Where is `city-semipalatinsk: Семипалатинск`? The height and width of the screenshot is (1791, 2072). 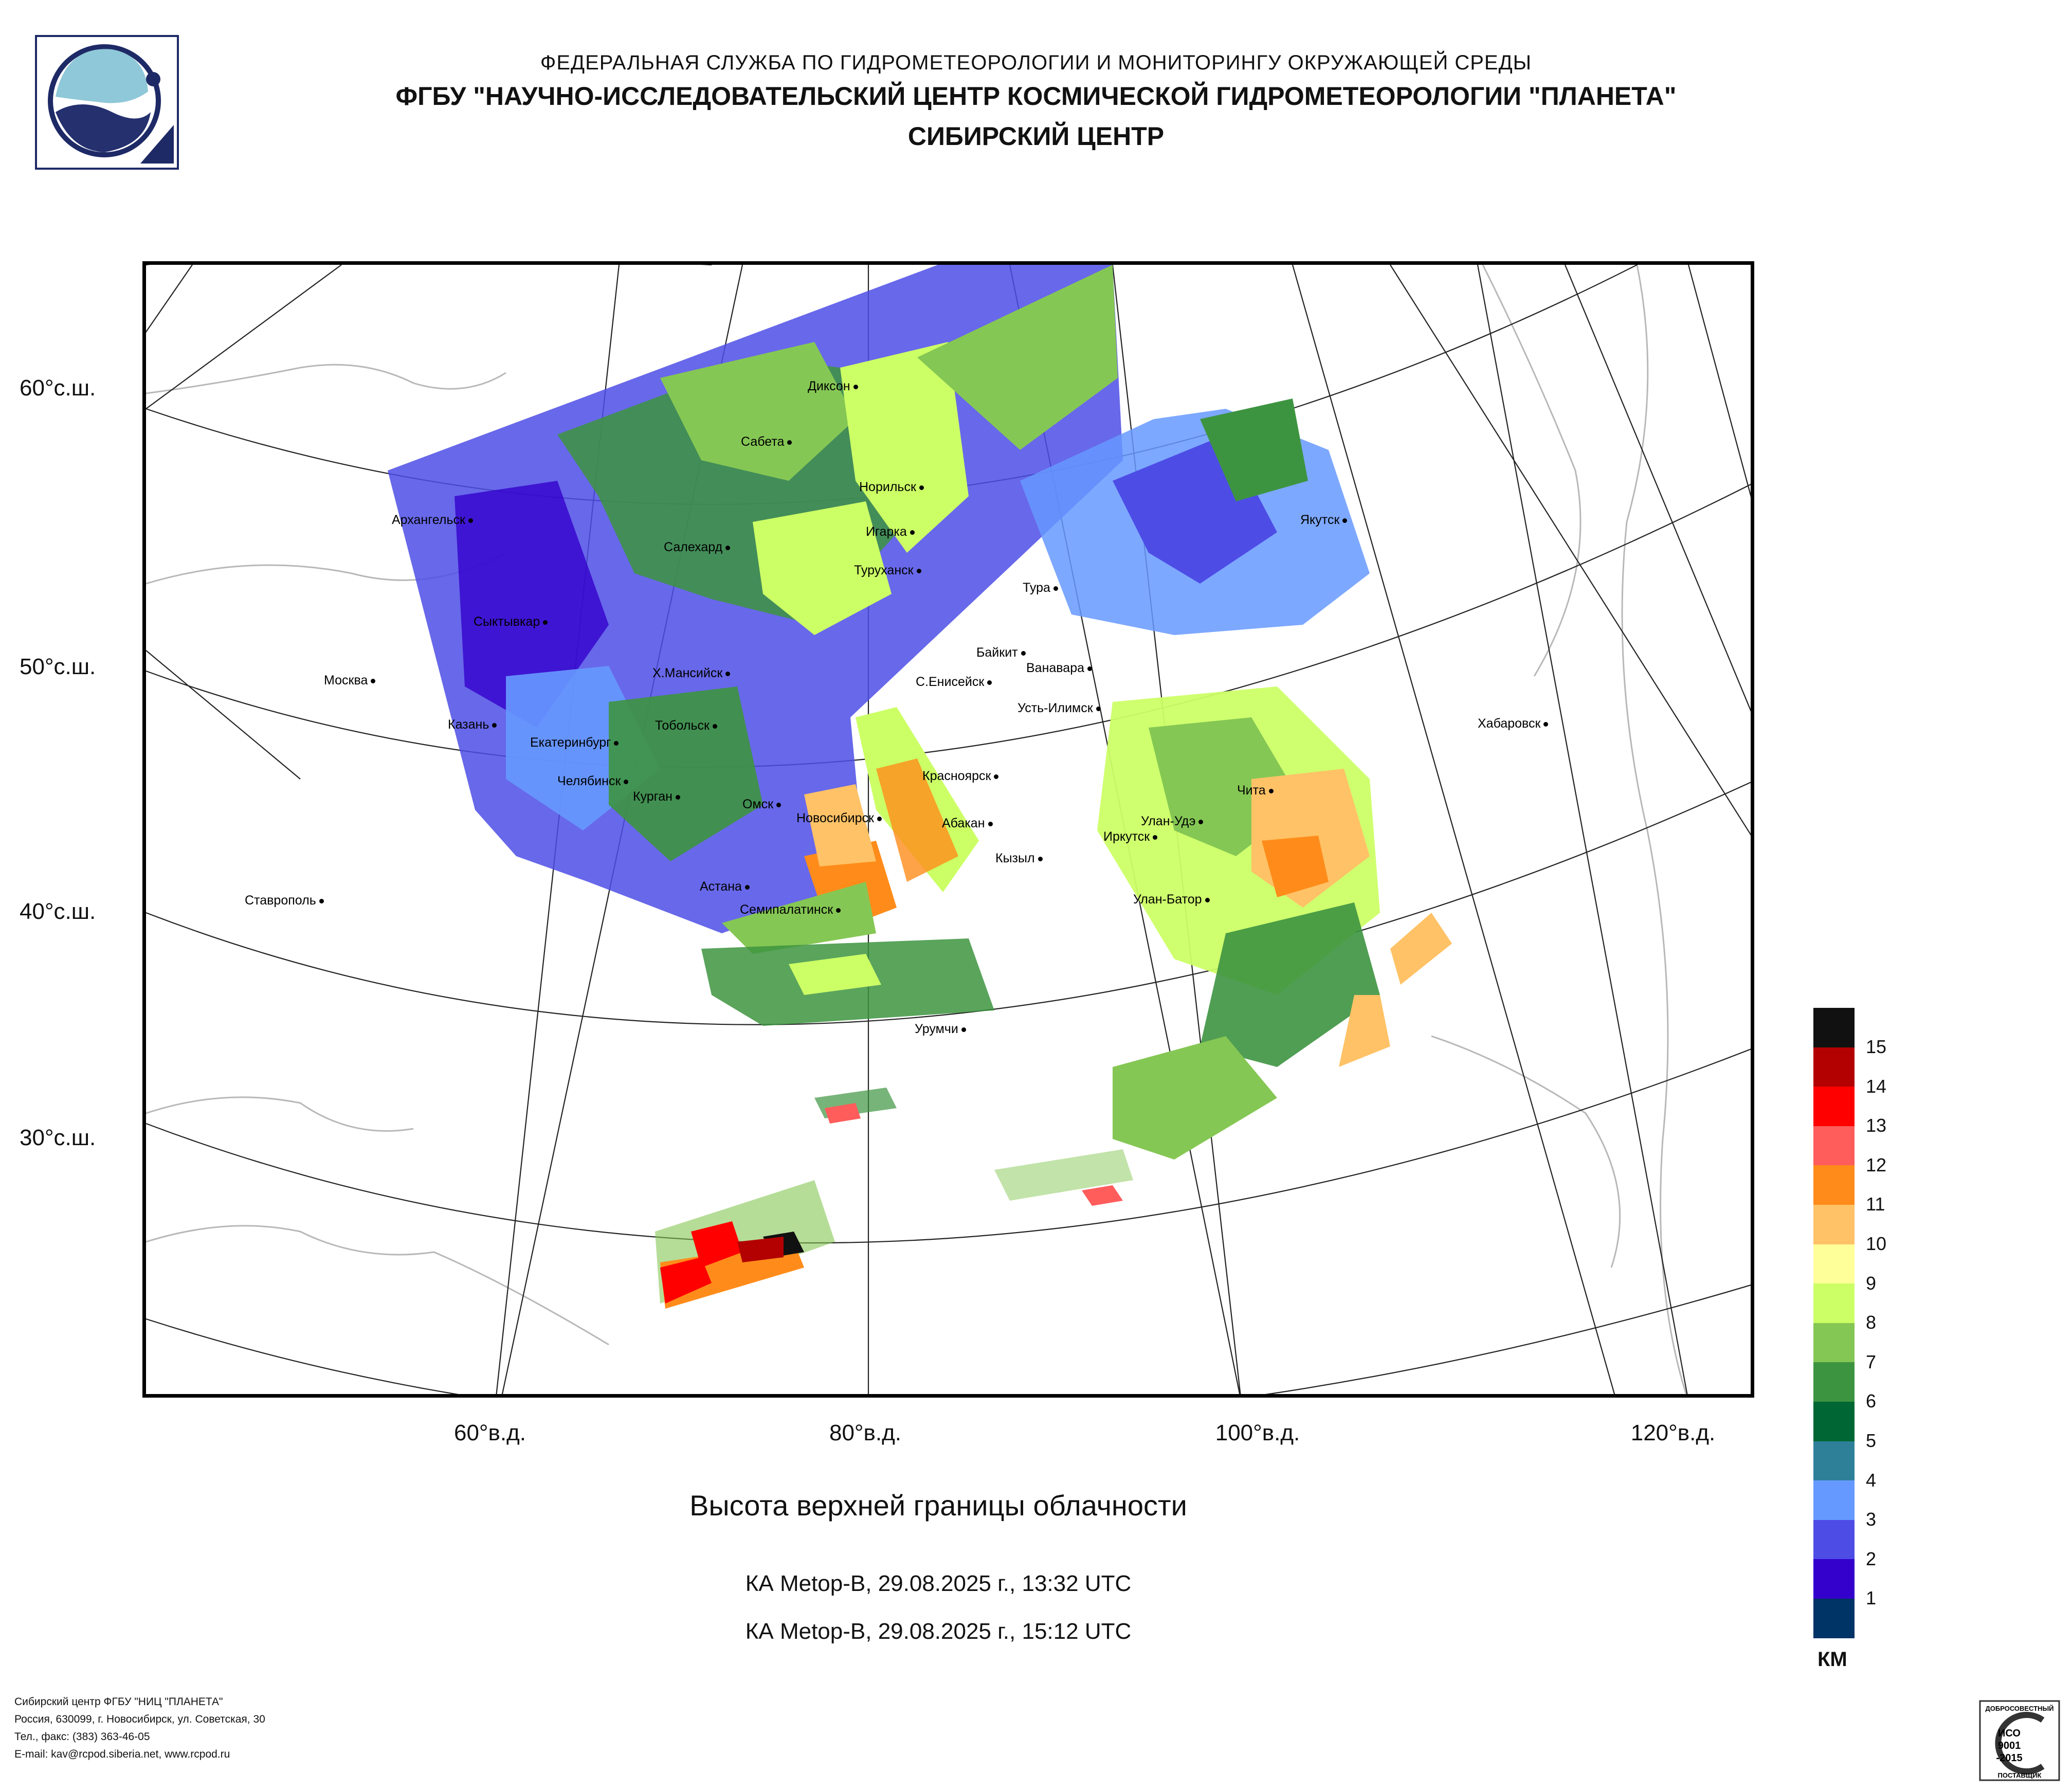
city-semipalatinsk: Семипалатинск is located at coordinates (790, 909).